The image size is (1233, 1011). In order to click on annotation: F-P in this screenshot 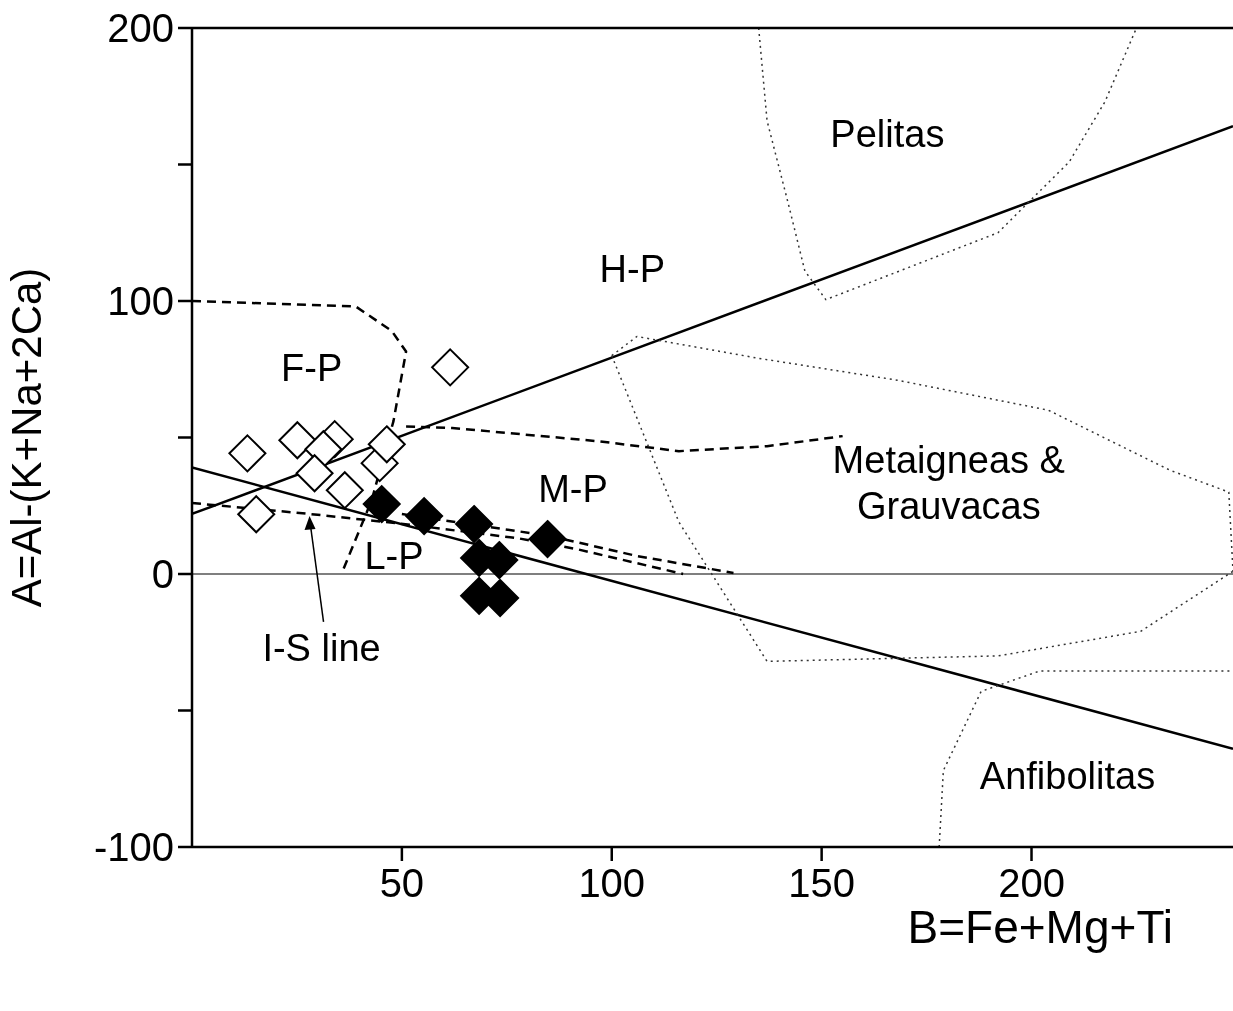, I will do `click(312, 368)`.